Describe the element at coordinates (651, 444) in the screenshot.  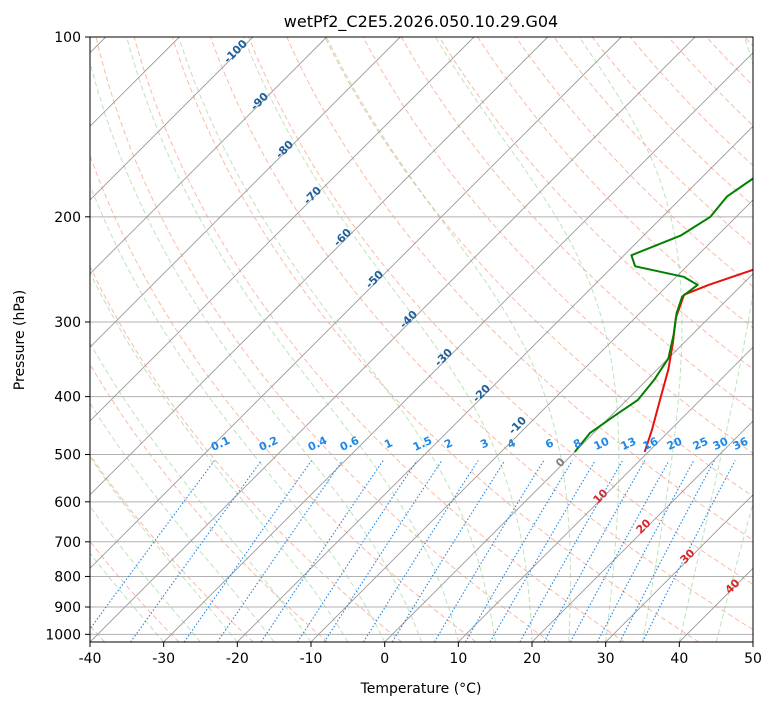
I see `mixing-ratio-label: 16` at that location.